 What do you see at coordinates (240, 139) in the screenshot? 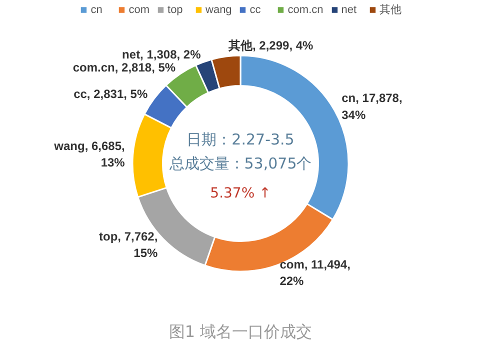
I see `text: 日期：2.27-3.5` at bounding box center [240, 139].